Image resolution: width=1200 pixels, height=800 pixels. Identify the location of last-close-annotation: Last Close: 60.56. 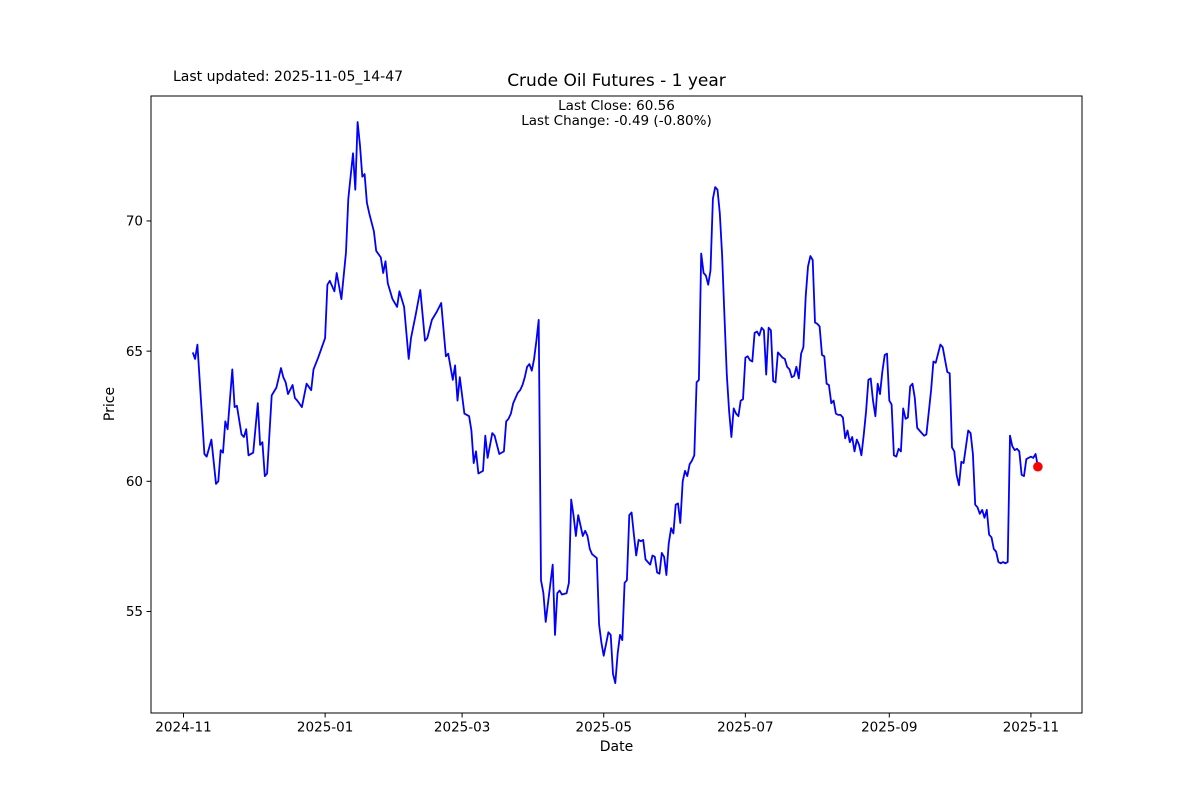
(616, 106).